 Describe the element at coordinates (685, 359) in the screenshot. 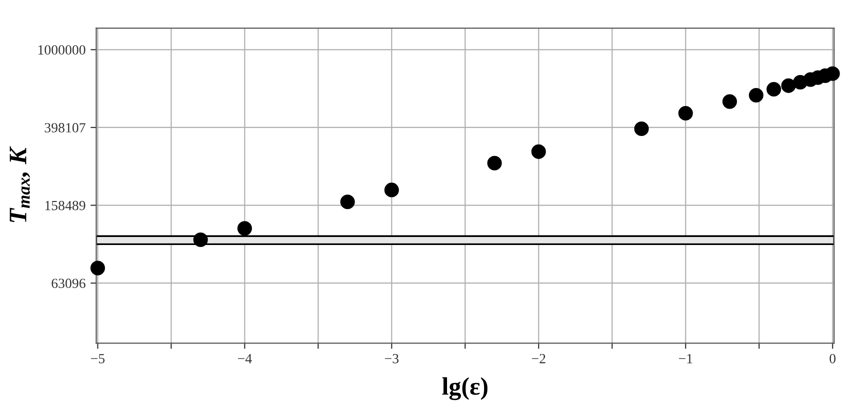

I see `x-tick-label: −1` at that location.